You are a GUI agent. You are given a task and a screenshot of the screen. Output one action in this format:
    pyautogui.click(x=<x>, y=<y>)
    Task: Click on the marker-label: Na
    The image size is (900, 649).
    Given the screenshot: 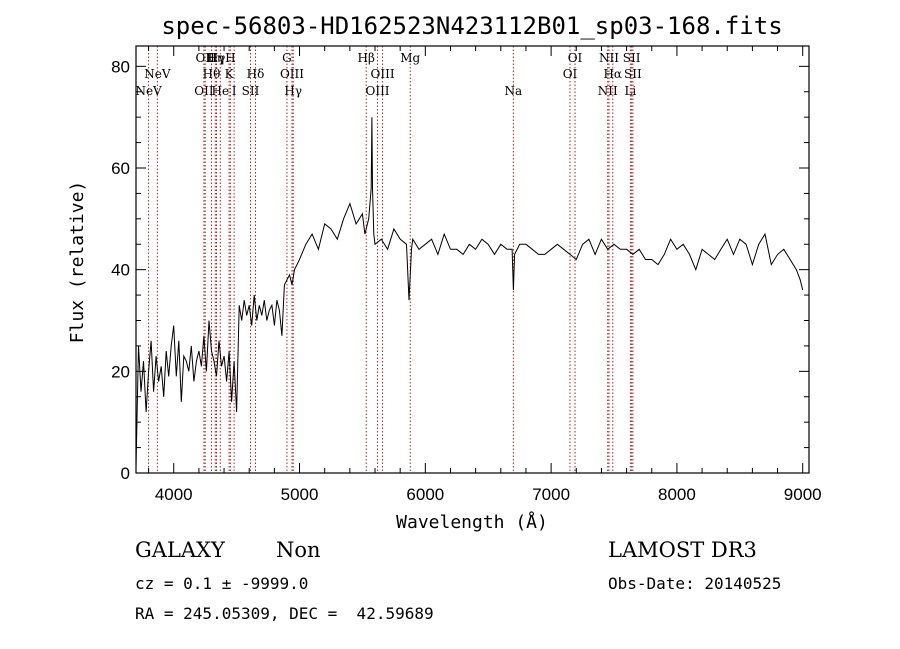 What is the action you would take?
    pyautogui.click(x=514, y=91)
    